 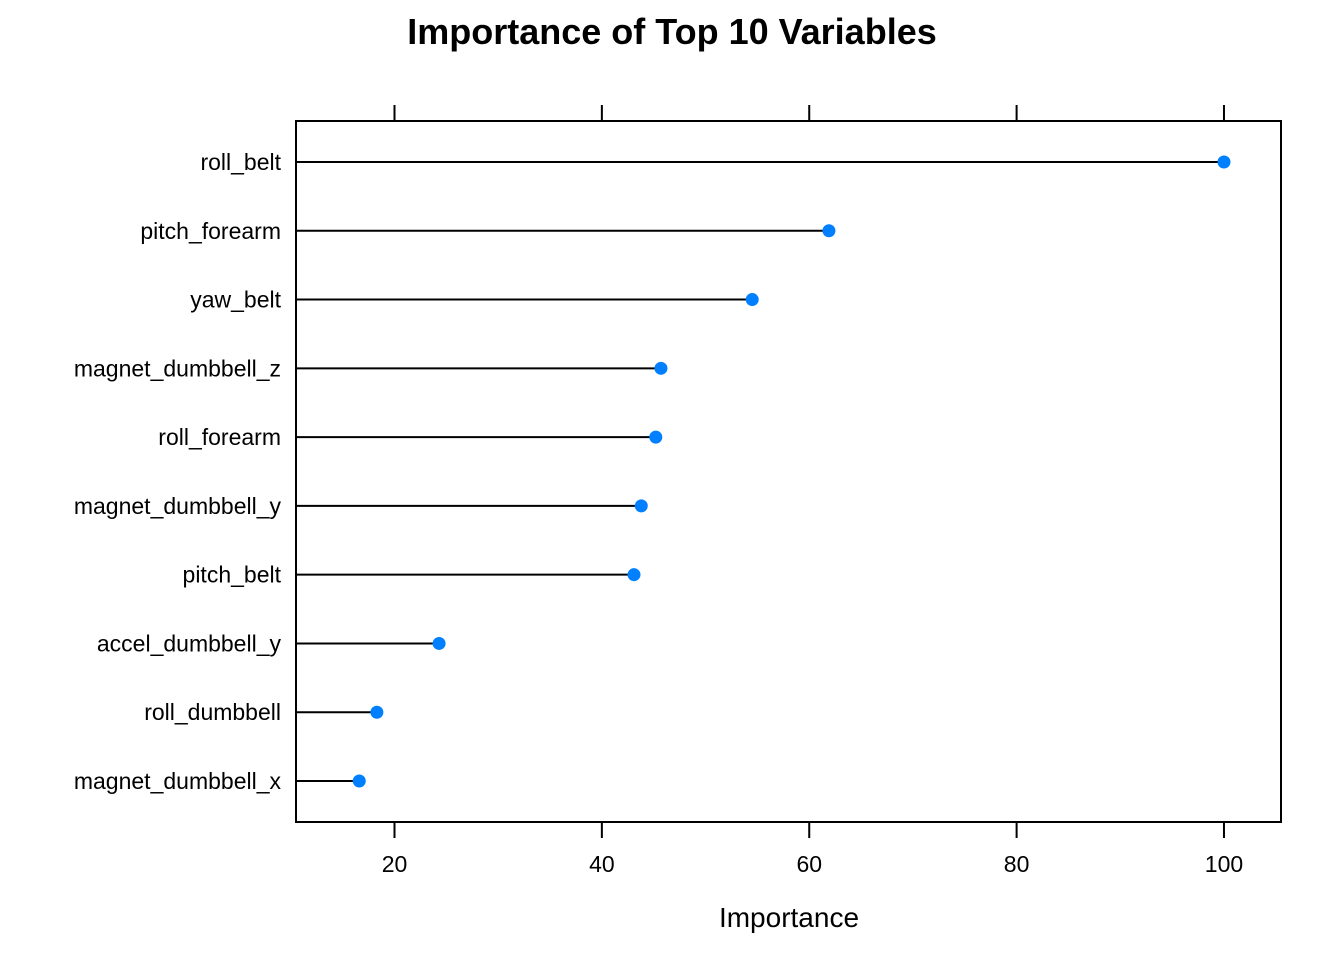 What do you see at coordinates (829, 231) in the screenshot?
I see `point-pitch_forearm` at bounding box center [829, 231].